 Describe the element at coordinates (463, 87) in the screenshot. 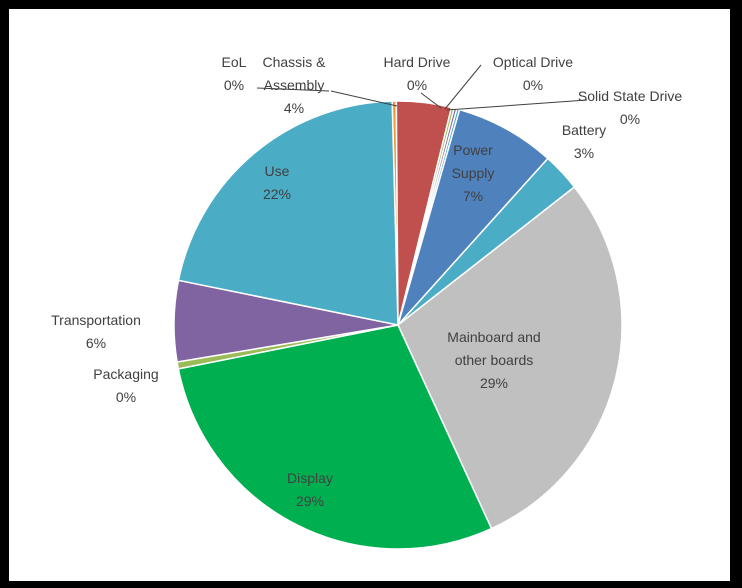

I see `leader-line-optical-drive` at that location.